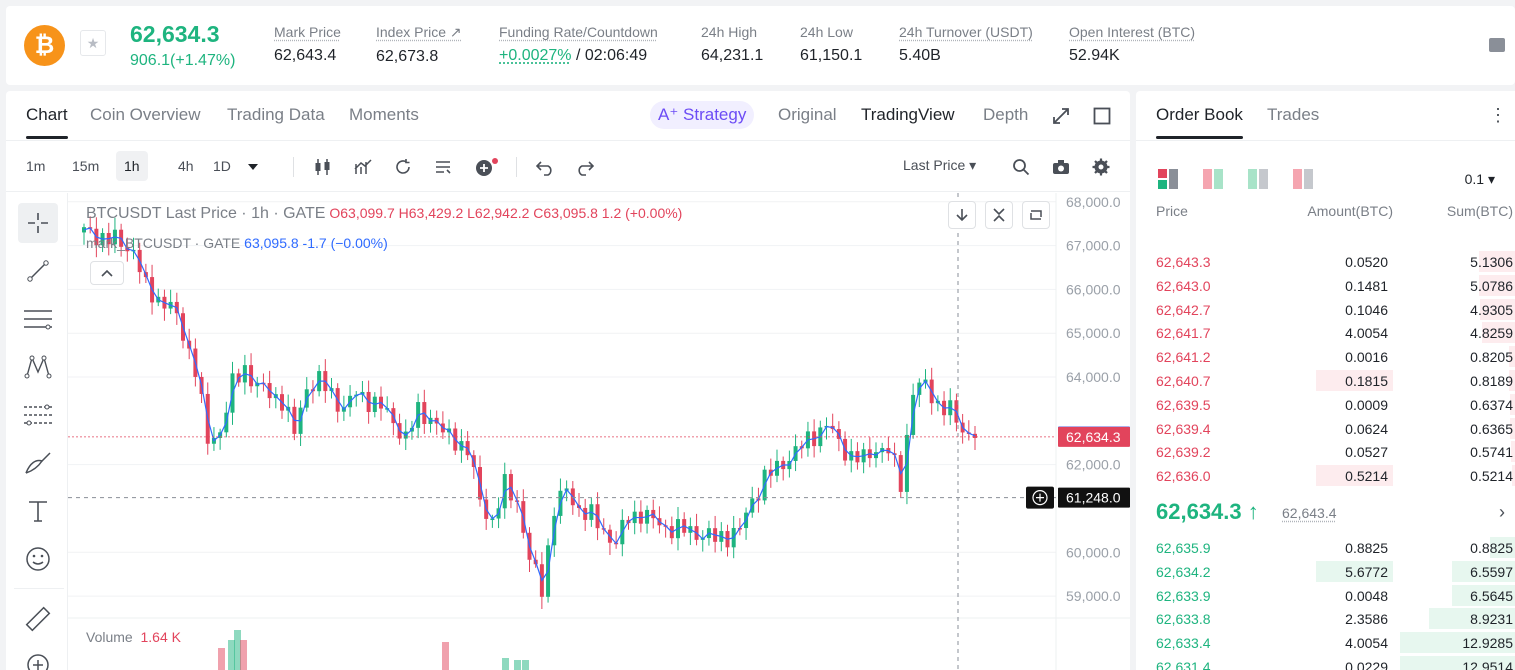 This screenshot has width=1515, height=670. Describe the element at coordinates (1199, 122) in the screenshot. I see `tab-order-book: Order Book` at that location.